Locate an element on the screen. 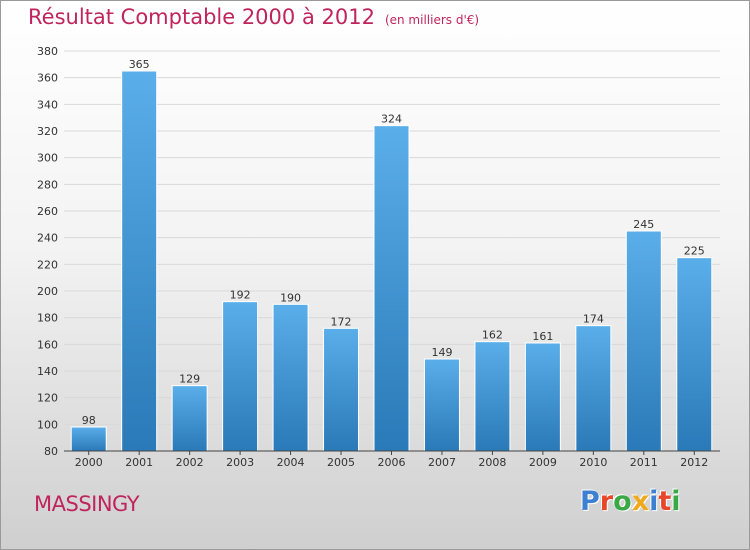  bar-2002 is located at coordinates (189, 418).